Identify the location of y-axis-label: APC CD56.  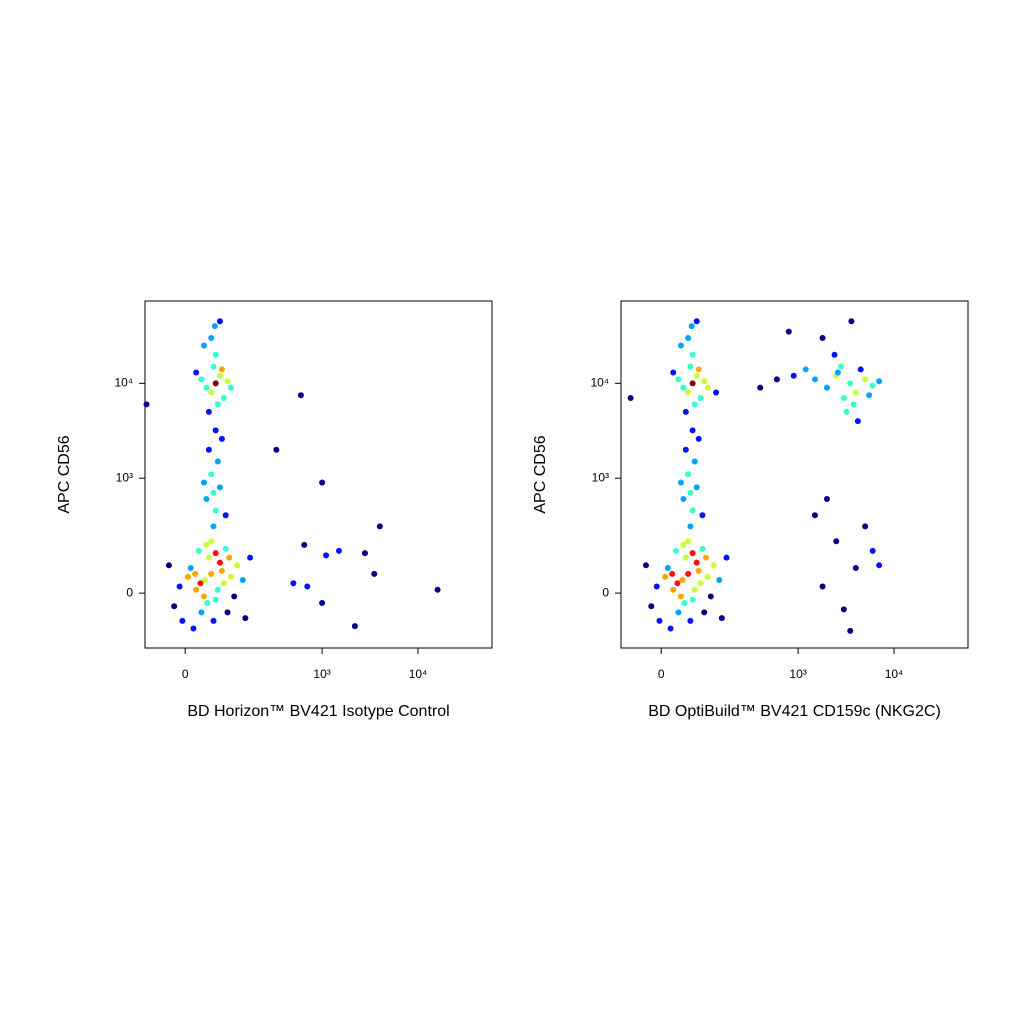
(540, 474).